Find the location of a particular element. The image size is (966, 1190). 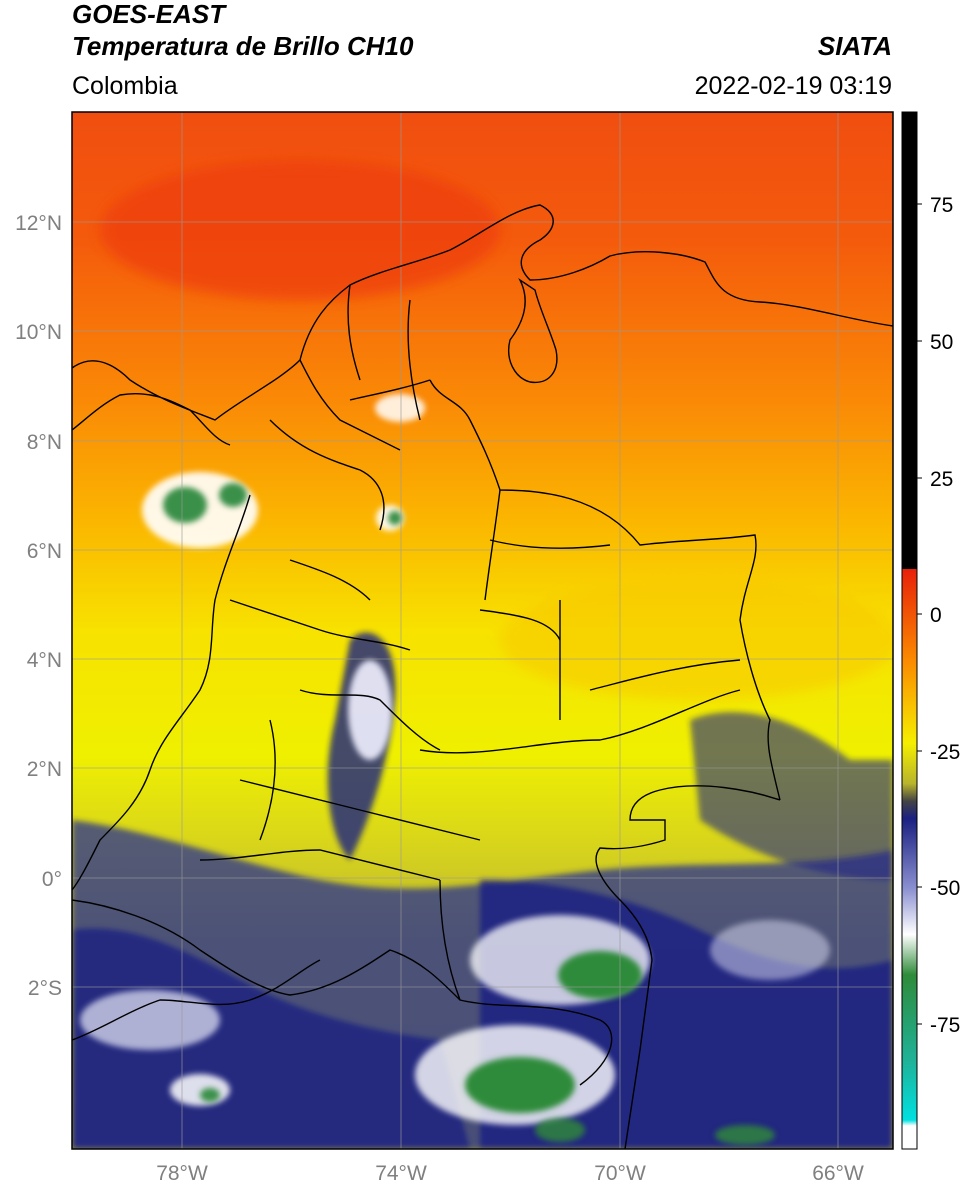

colorbar-black-segment is located at coordinates (909, 340).